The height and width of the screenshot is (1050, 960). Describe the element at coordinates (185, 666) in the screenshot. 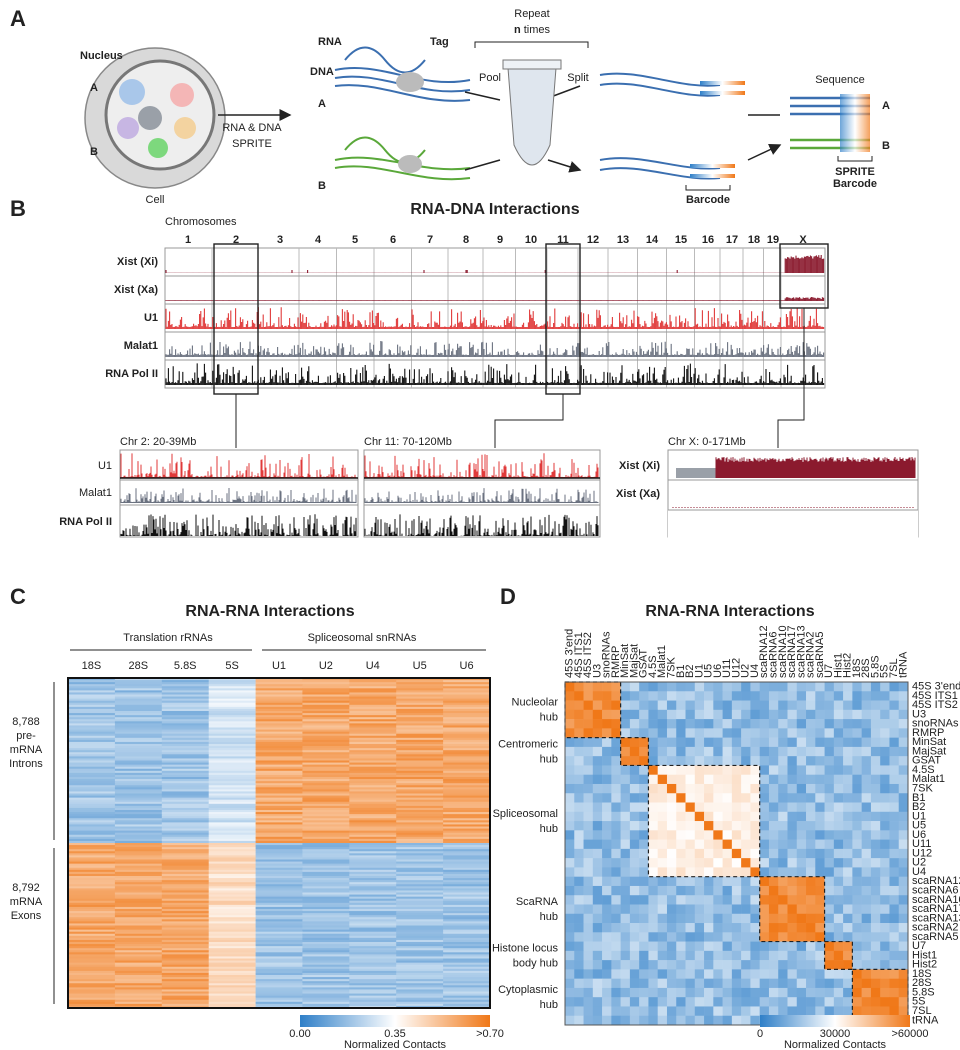

I see `column-label: 5.8S` at that location.